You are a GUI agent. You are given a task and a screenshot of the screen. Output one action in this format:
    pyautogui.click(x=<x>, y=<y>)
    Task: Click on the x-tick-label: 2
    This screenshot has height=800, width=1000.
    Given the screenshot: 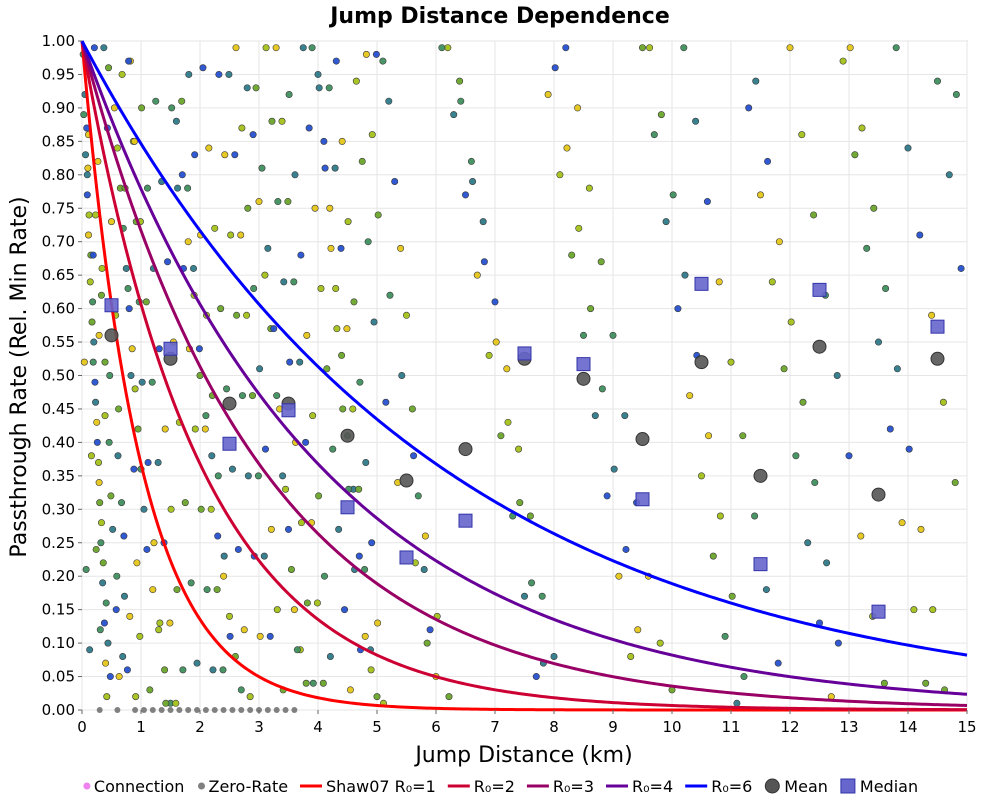 What is the action you would take?
    pyautogui.click(x=200, y=727)
    